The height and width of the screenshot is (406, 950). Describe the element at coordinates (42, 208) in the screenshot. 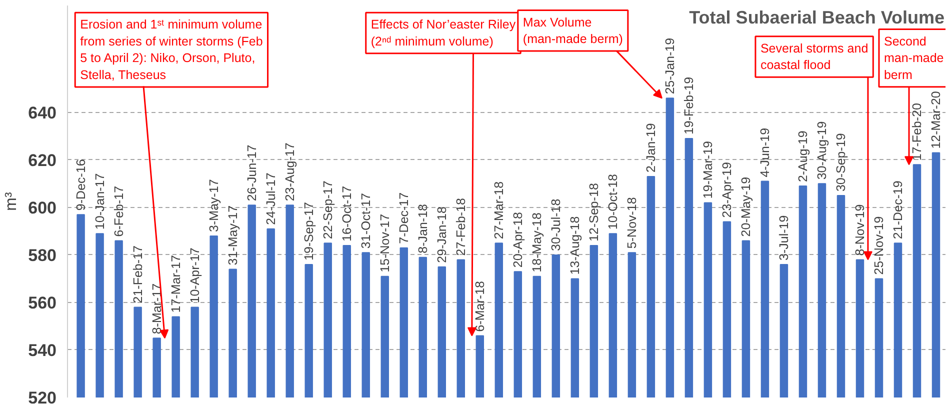

I see `y-tick-label: 600` at that location.